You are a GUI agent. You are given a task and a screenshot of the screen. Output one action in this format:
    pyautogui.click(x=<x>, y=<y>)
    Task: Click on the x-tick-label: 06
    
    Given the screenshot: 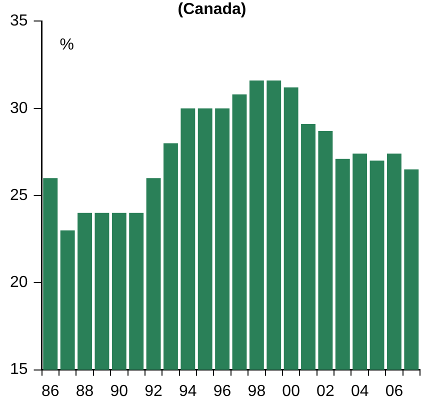 What is the action you would take?
    pyautogui.click(x=394, y=391)
    